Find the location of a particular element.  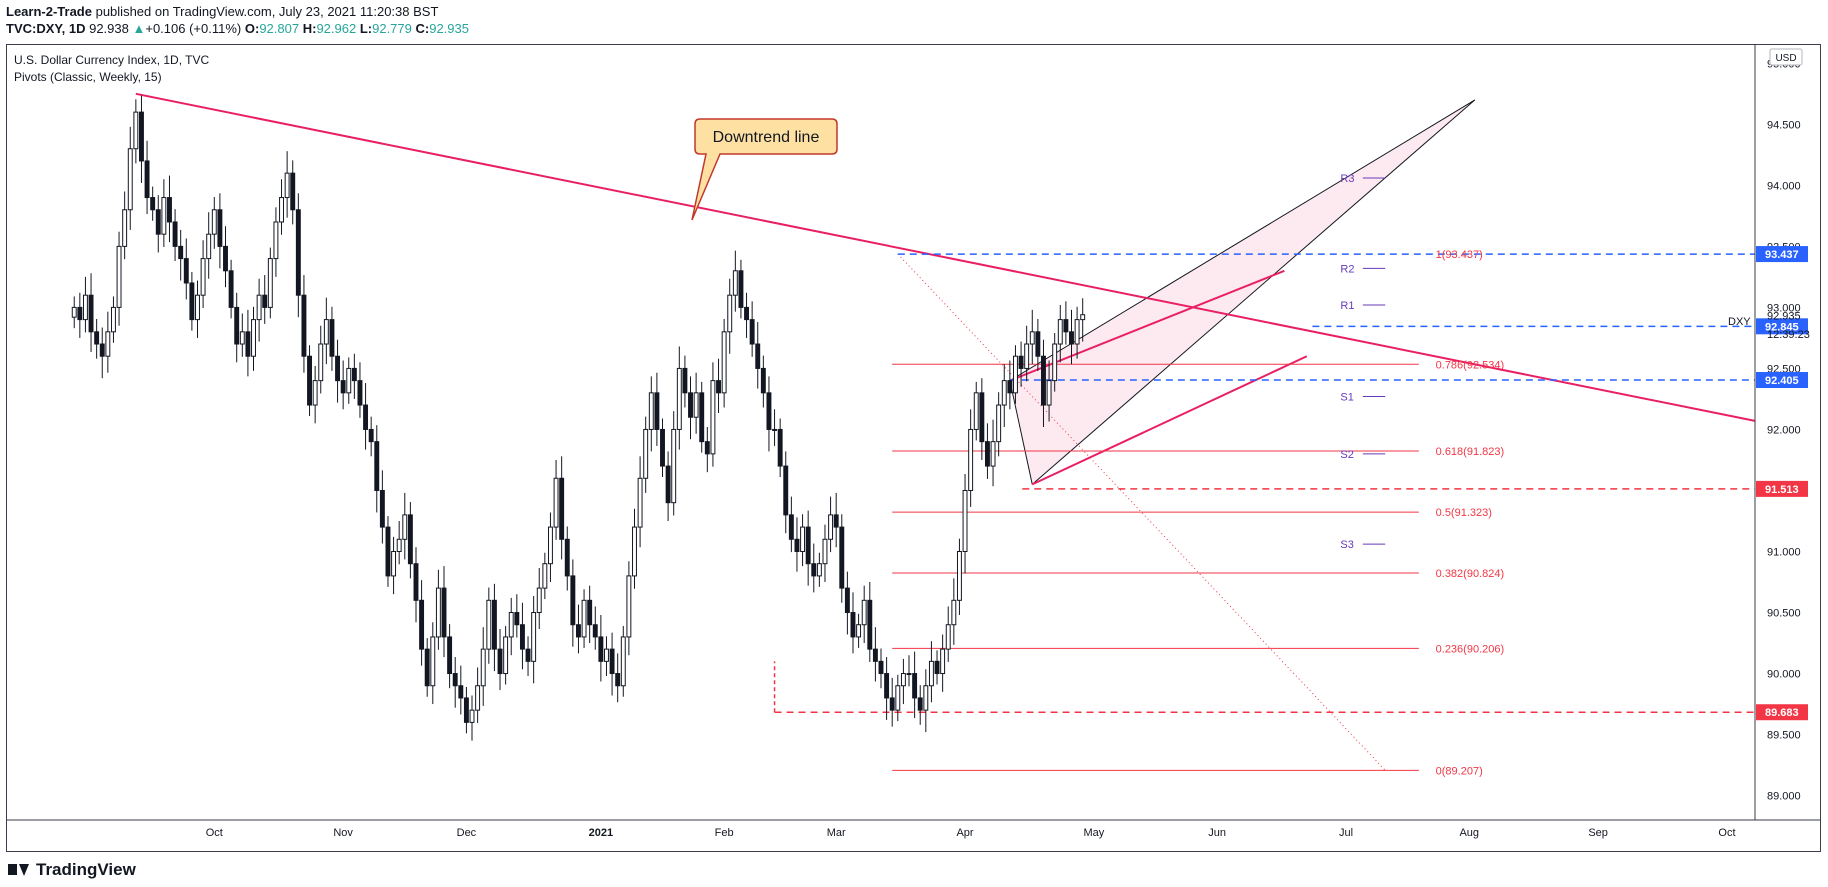

wedge-left-line is located at coordinates (1021, 432).